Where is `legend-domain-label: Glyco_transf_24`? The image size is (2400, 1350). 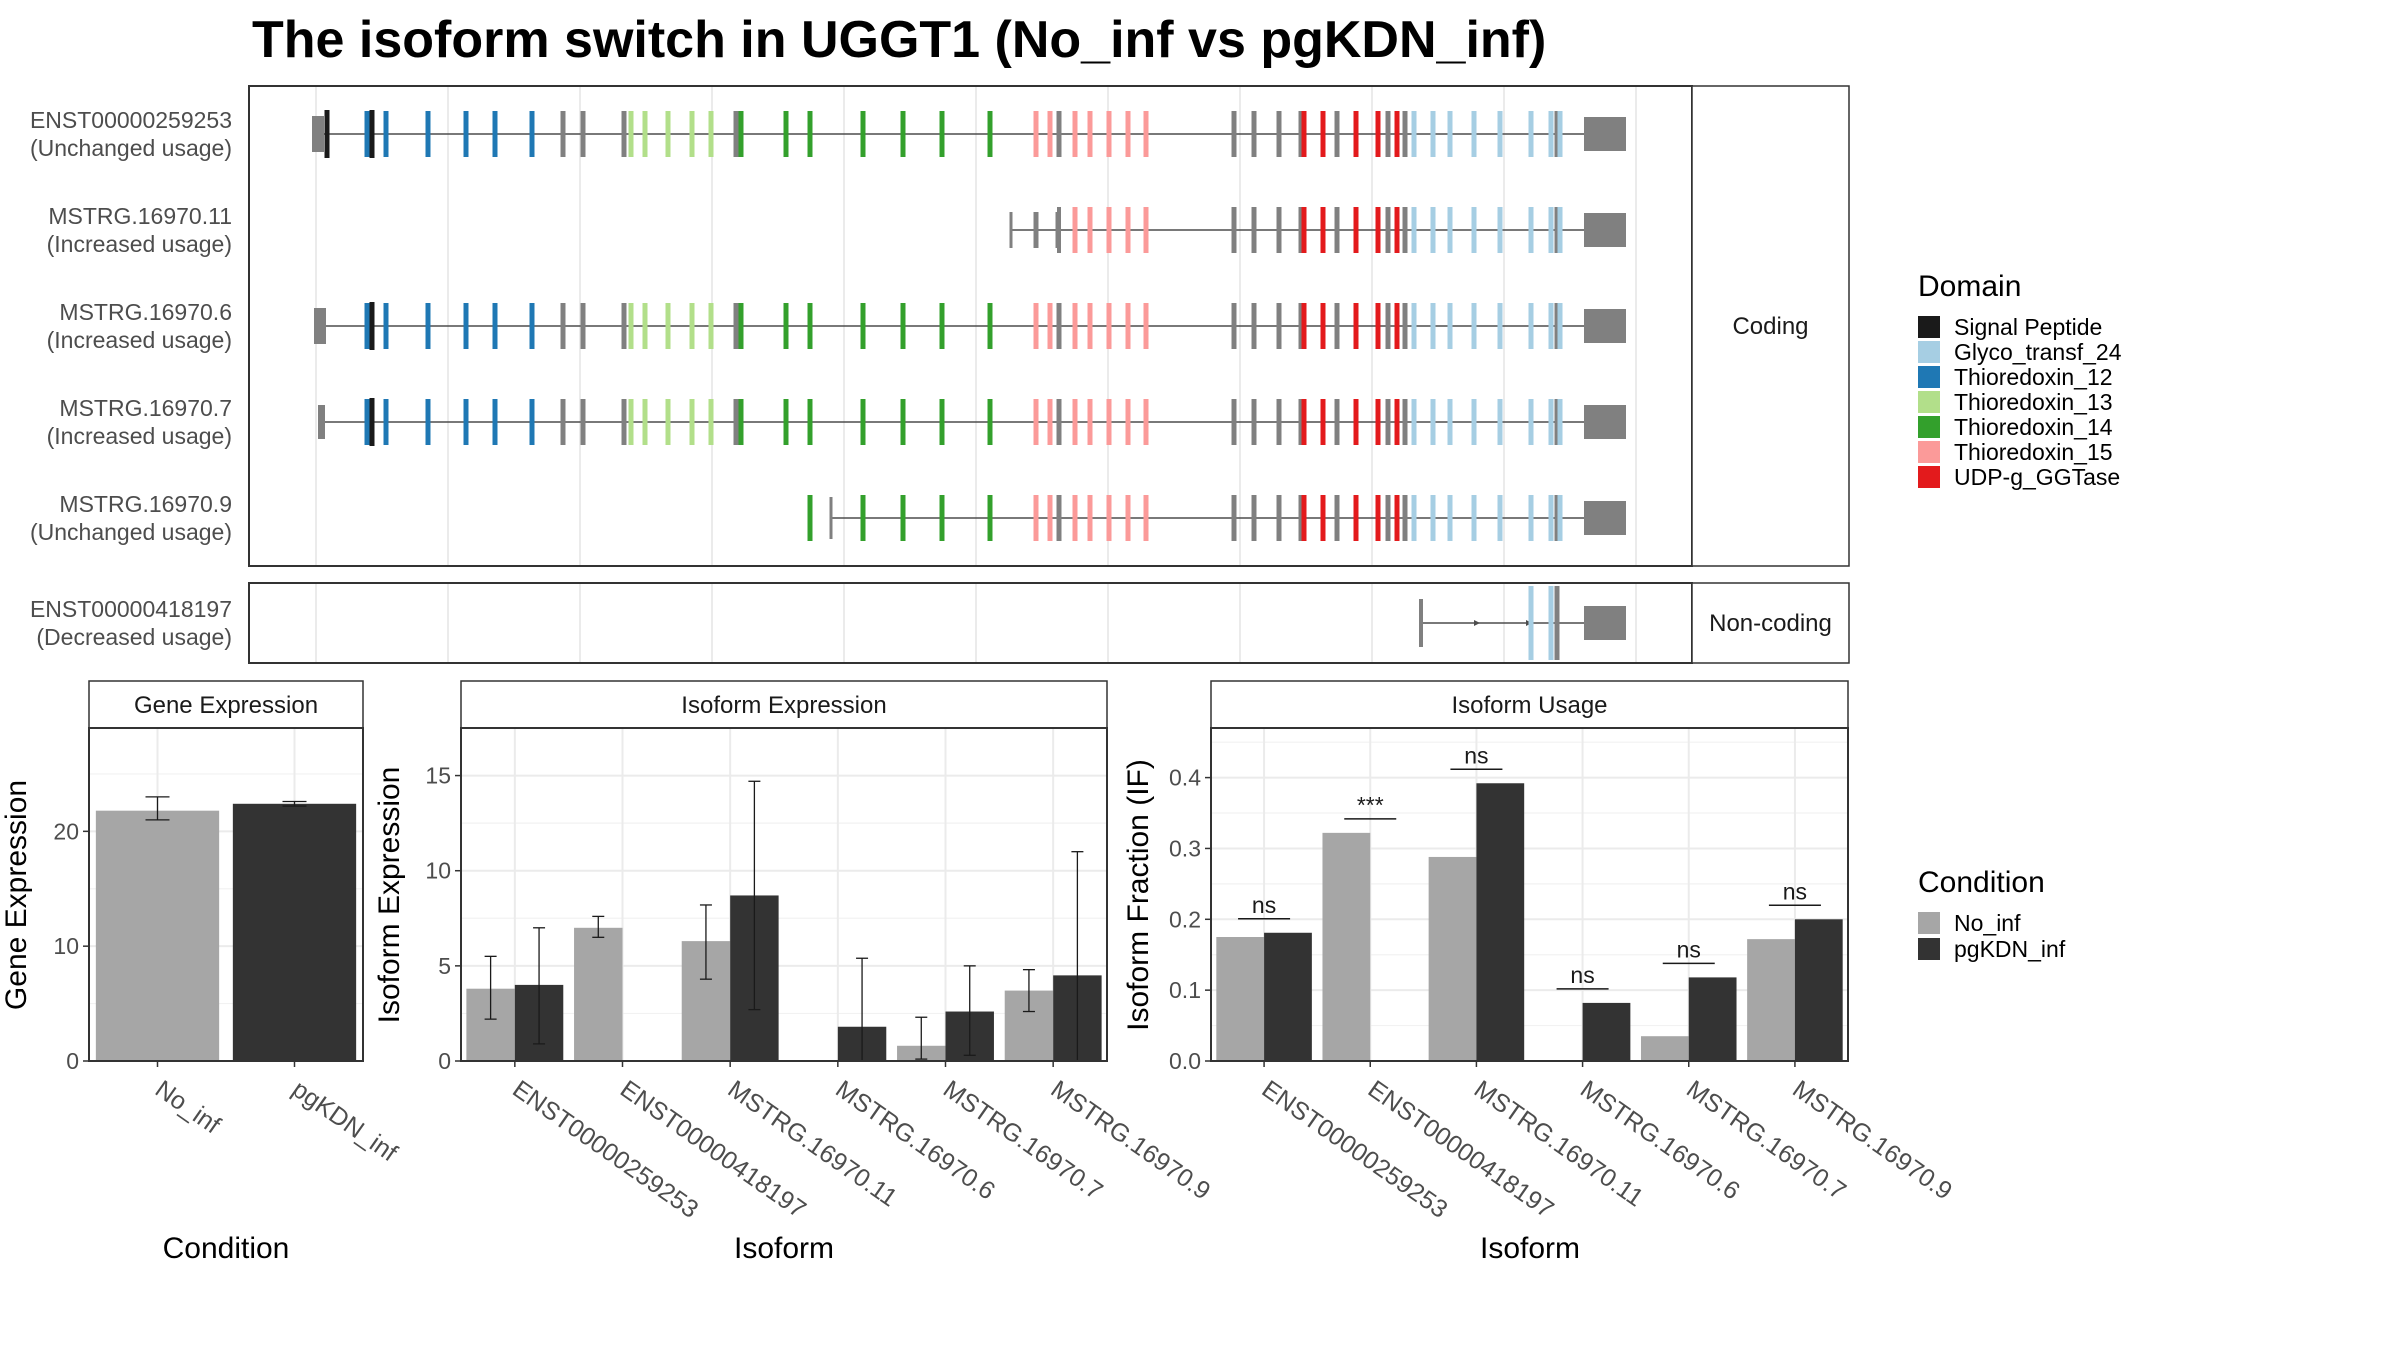 legend-domain-label: Glyco_transf_24 is located at coordinates (2038, 352).